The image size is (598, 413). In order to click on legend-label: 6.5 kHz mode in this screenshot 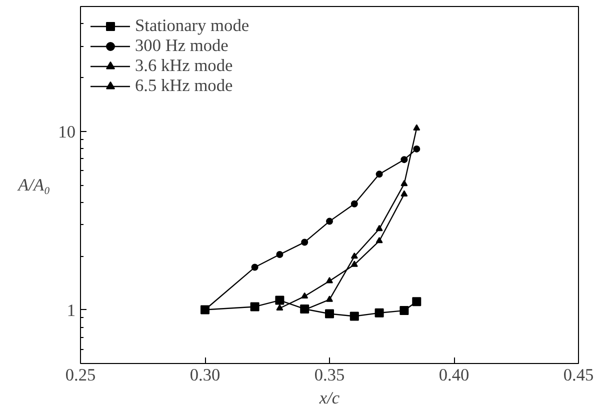, I will do `click(184, 86)`.